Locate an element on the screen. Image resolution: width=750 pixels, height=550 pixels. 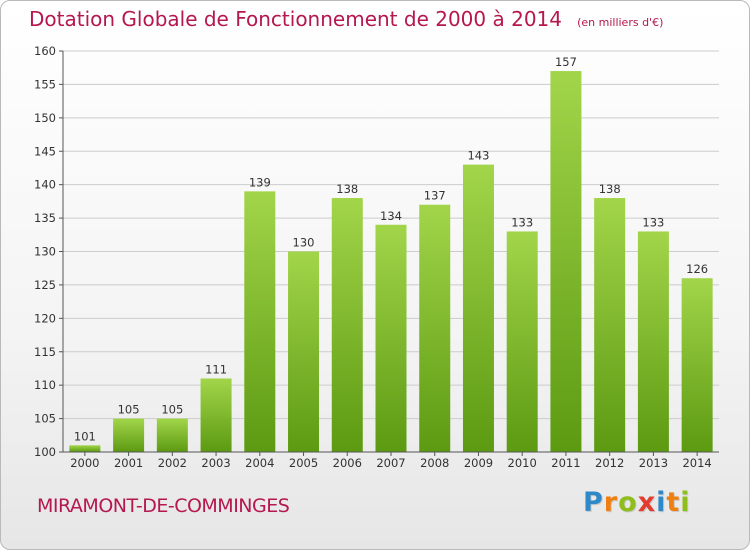
data-label-2003: 111 is located at coordinates (216, 369).